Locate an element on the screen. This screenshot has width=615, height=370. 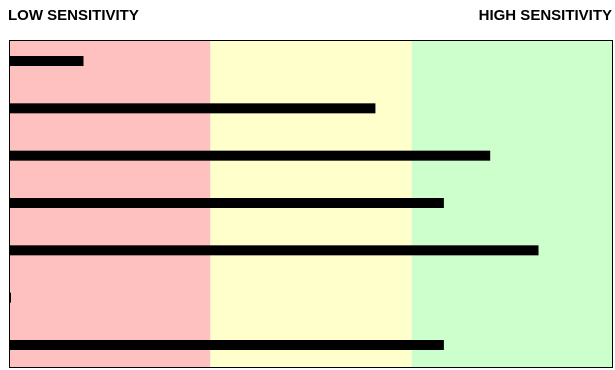
low-sensitivity-label: LOW SENSITIVITY is located at coordinates (73, 15).